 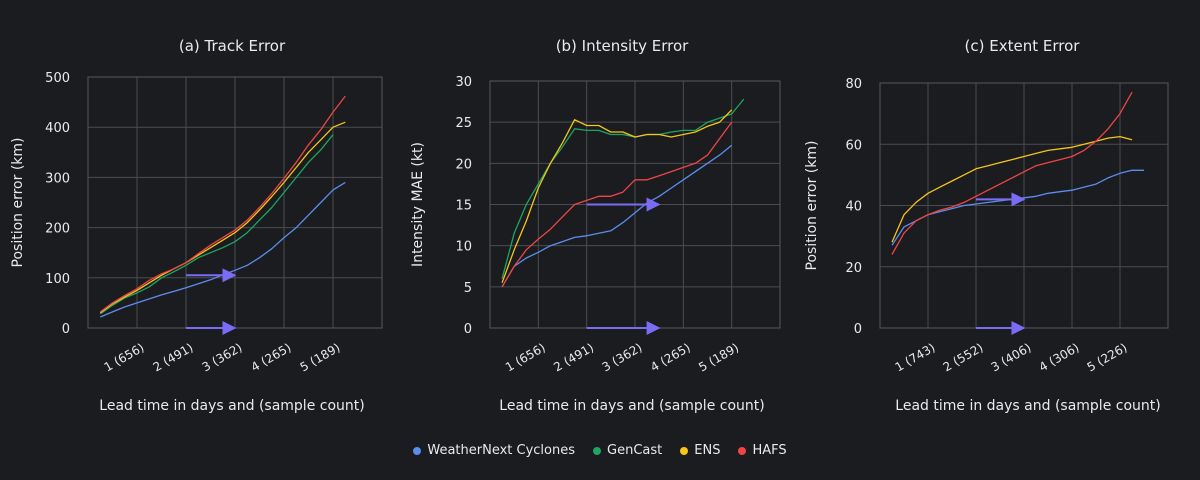 I want to click on y-axis-label: Intensity MAE (kt), so click(x=418, y=204).